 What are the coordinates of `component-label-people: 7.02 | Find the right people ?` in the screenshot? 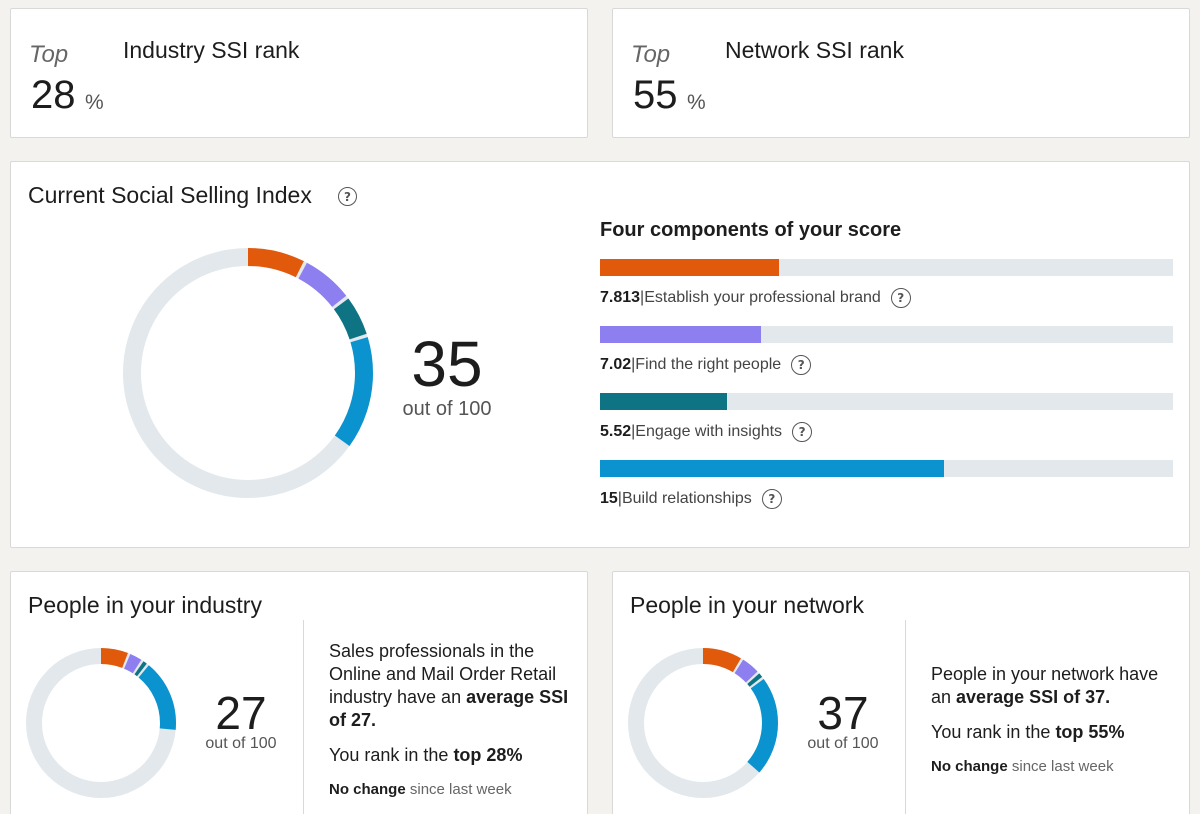 It's located at (706, 365).